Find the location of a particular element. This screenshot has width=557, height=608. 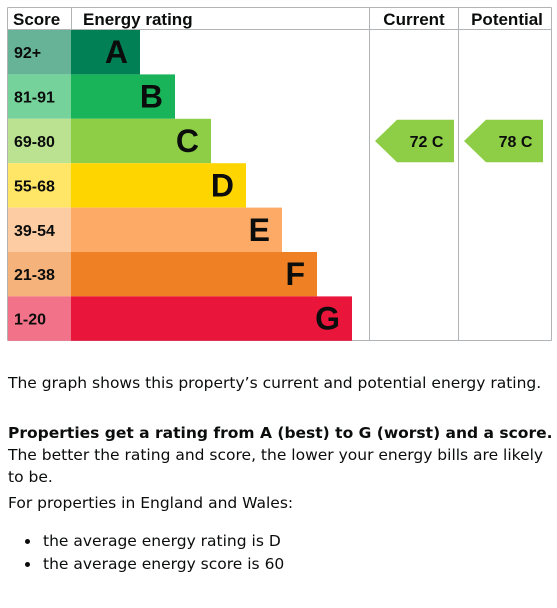

average-rating-item: the average energy rating is D is located at coordinates (146, 541).